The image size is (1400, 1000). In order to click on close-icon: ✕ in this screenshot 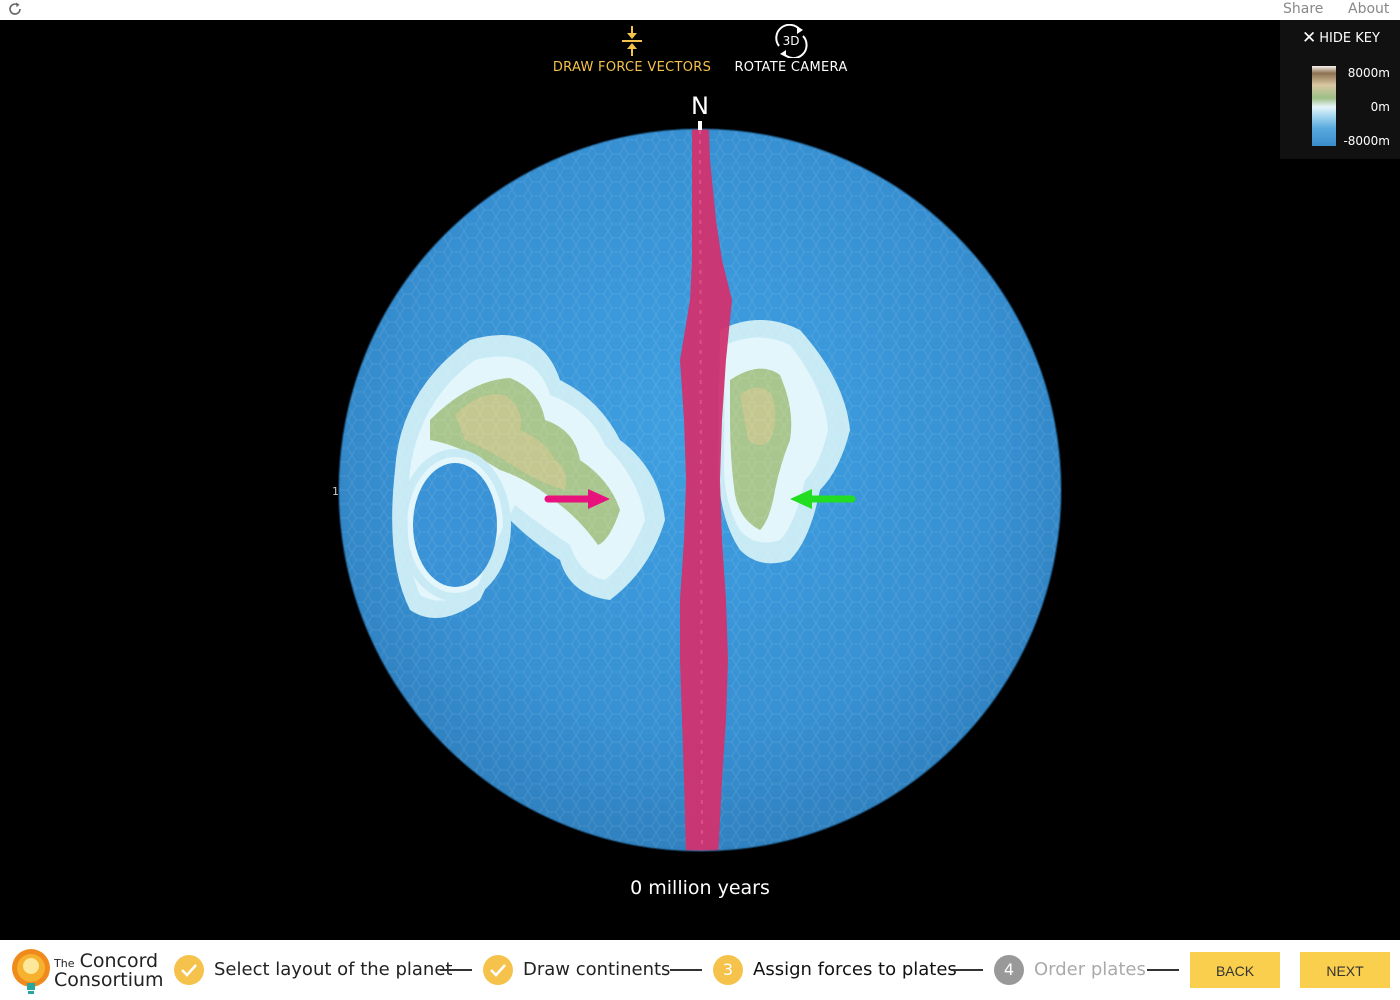, I will do `click(1309, 38)`.